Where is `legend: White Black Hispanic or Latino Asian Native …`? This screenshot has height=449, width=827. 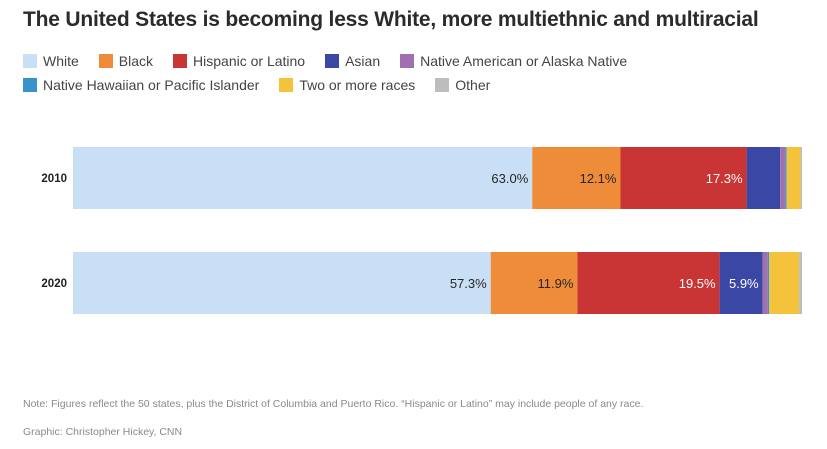 legend: White Black Hispanic or Latino Asian Native … is located at coordinates (413, 74).